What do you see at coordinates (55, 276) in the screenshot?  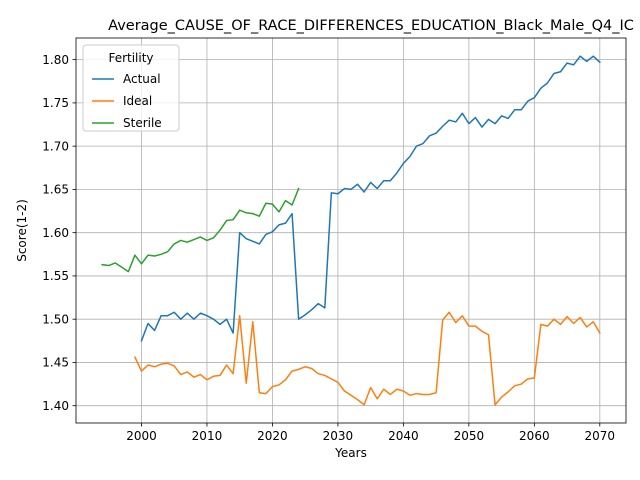 I see `y-tick-label: 1.55` at bounding box center [55, 276].